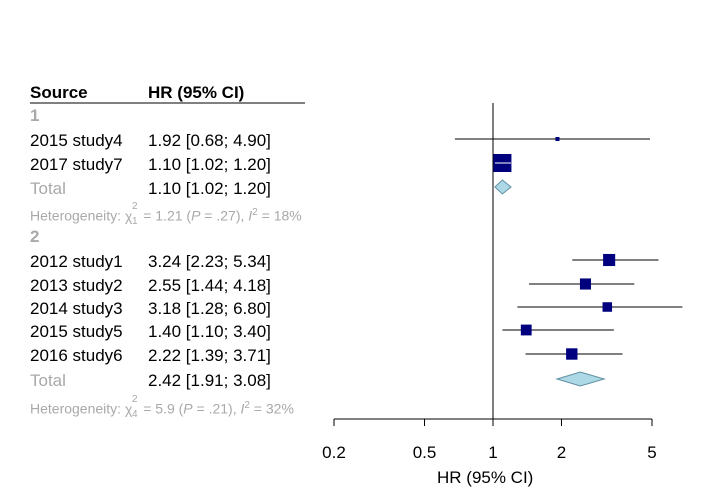  Describe the element at coordinates (76, 164) in the screenshot. I see `study-source: 2017 study7` at that location.